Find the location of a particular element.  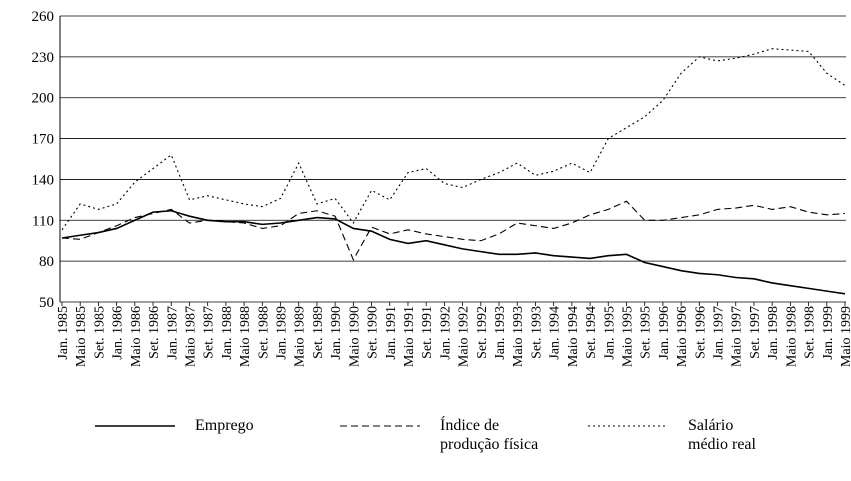

x-tick-label: Jan. 1993 is located at coordinates (500, 333).